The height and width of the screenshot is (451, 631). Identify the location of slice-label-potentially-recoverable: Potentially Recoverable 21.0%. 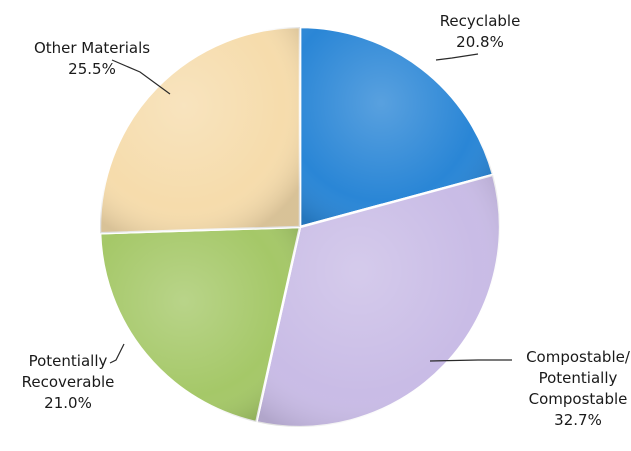
(68, 382).